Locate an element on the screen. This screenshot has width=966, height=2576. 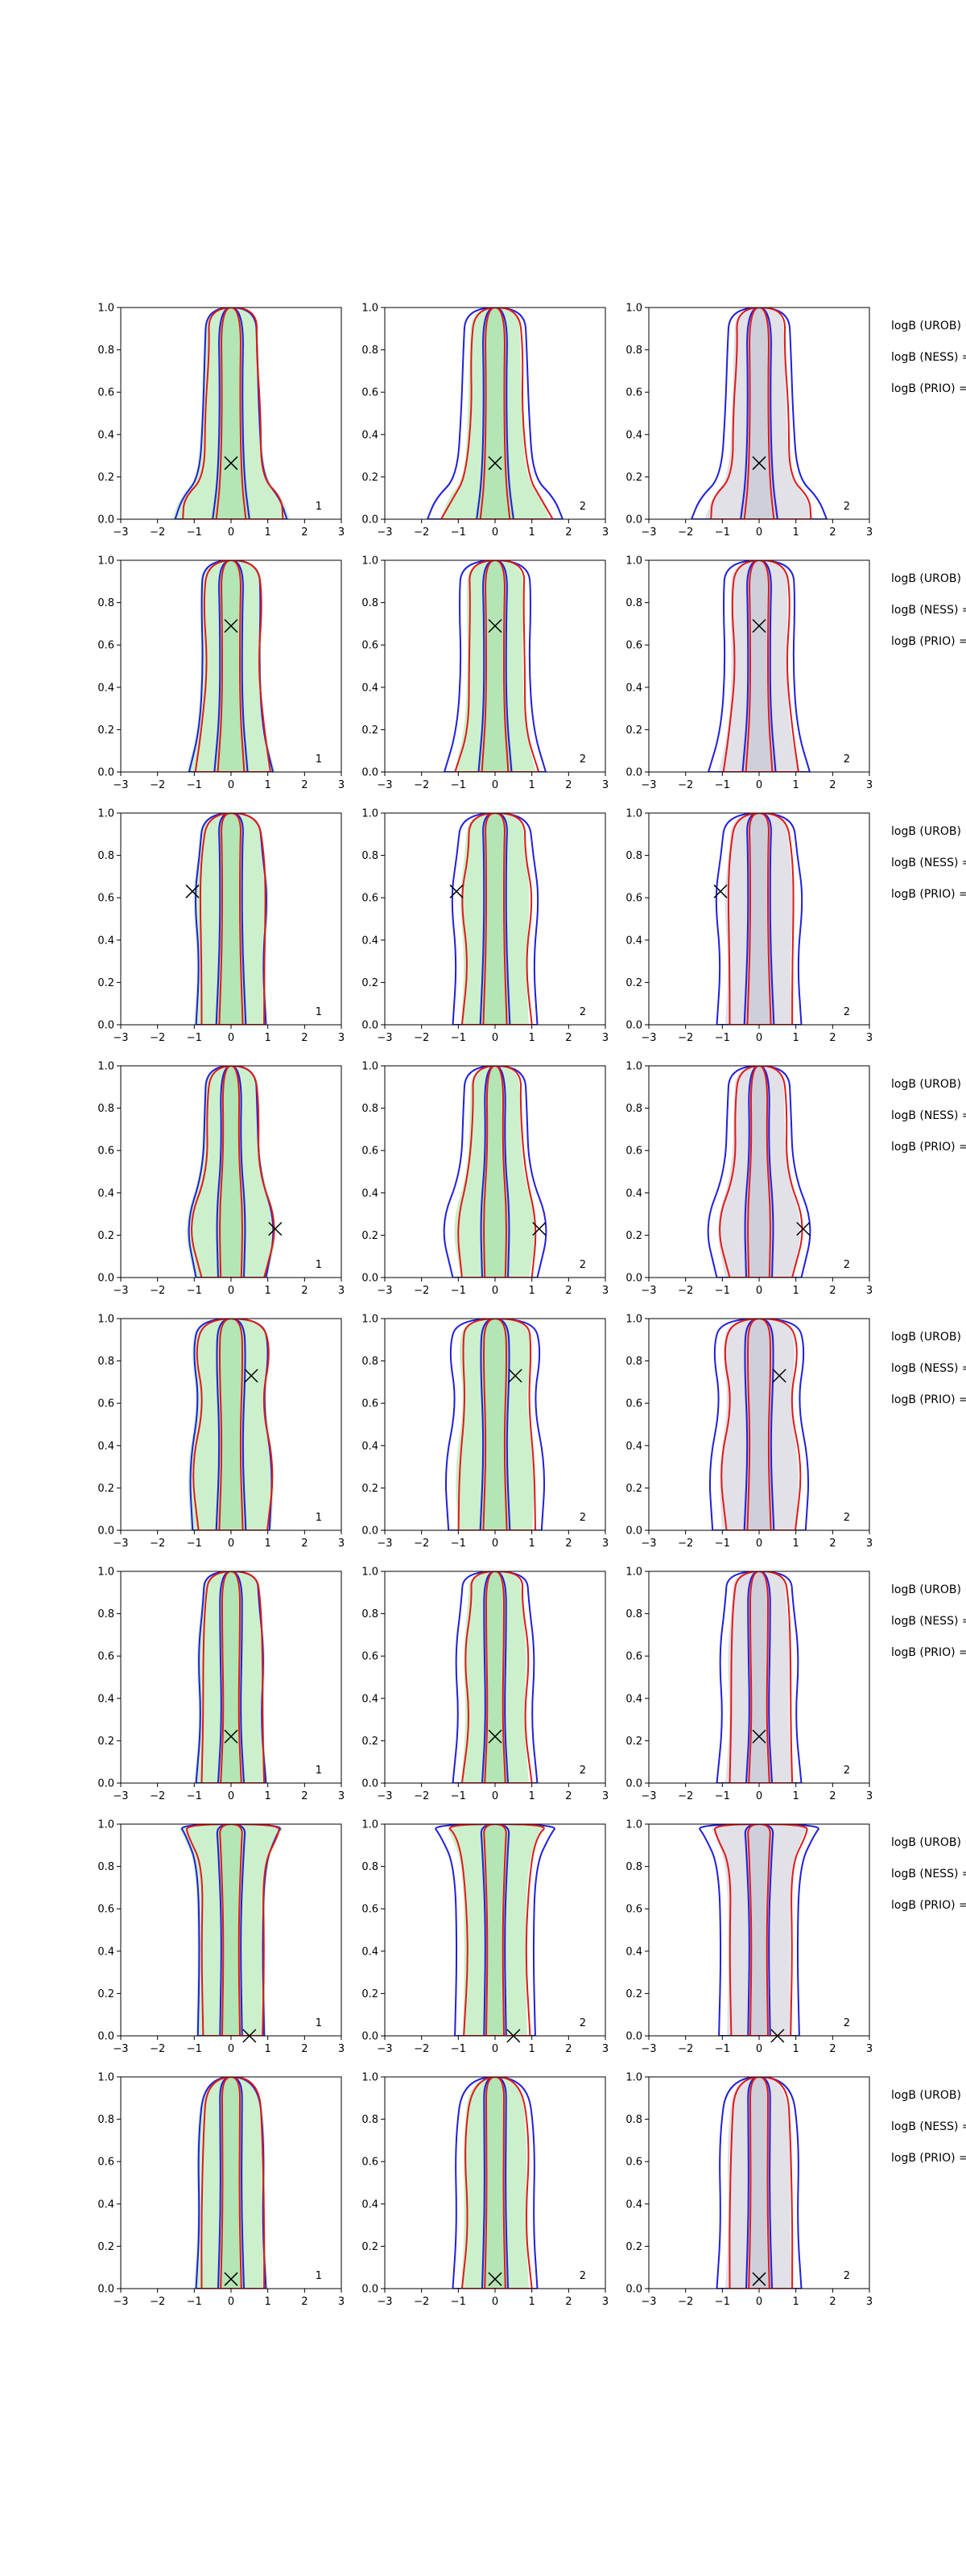
blue-contour-outer is located at coordinates (759, 666).